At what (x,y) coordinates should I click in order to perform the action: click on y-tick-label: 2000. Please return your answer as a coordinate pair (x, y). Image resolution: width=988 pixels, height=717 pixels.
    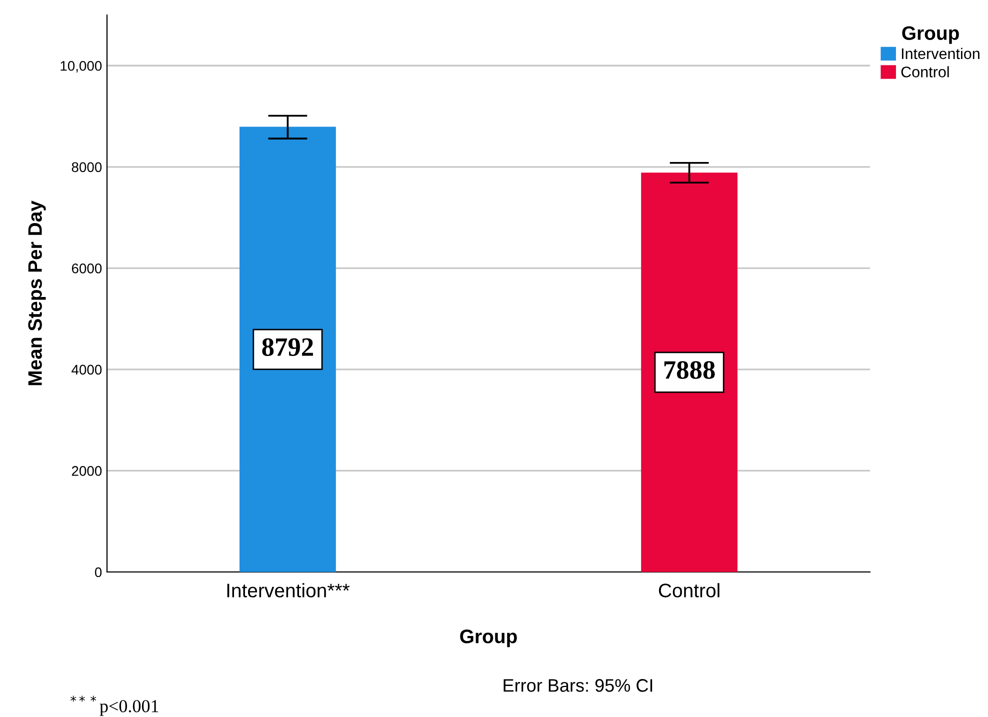
    Looking at the image, I should click on (87, 471).